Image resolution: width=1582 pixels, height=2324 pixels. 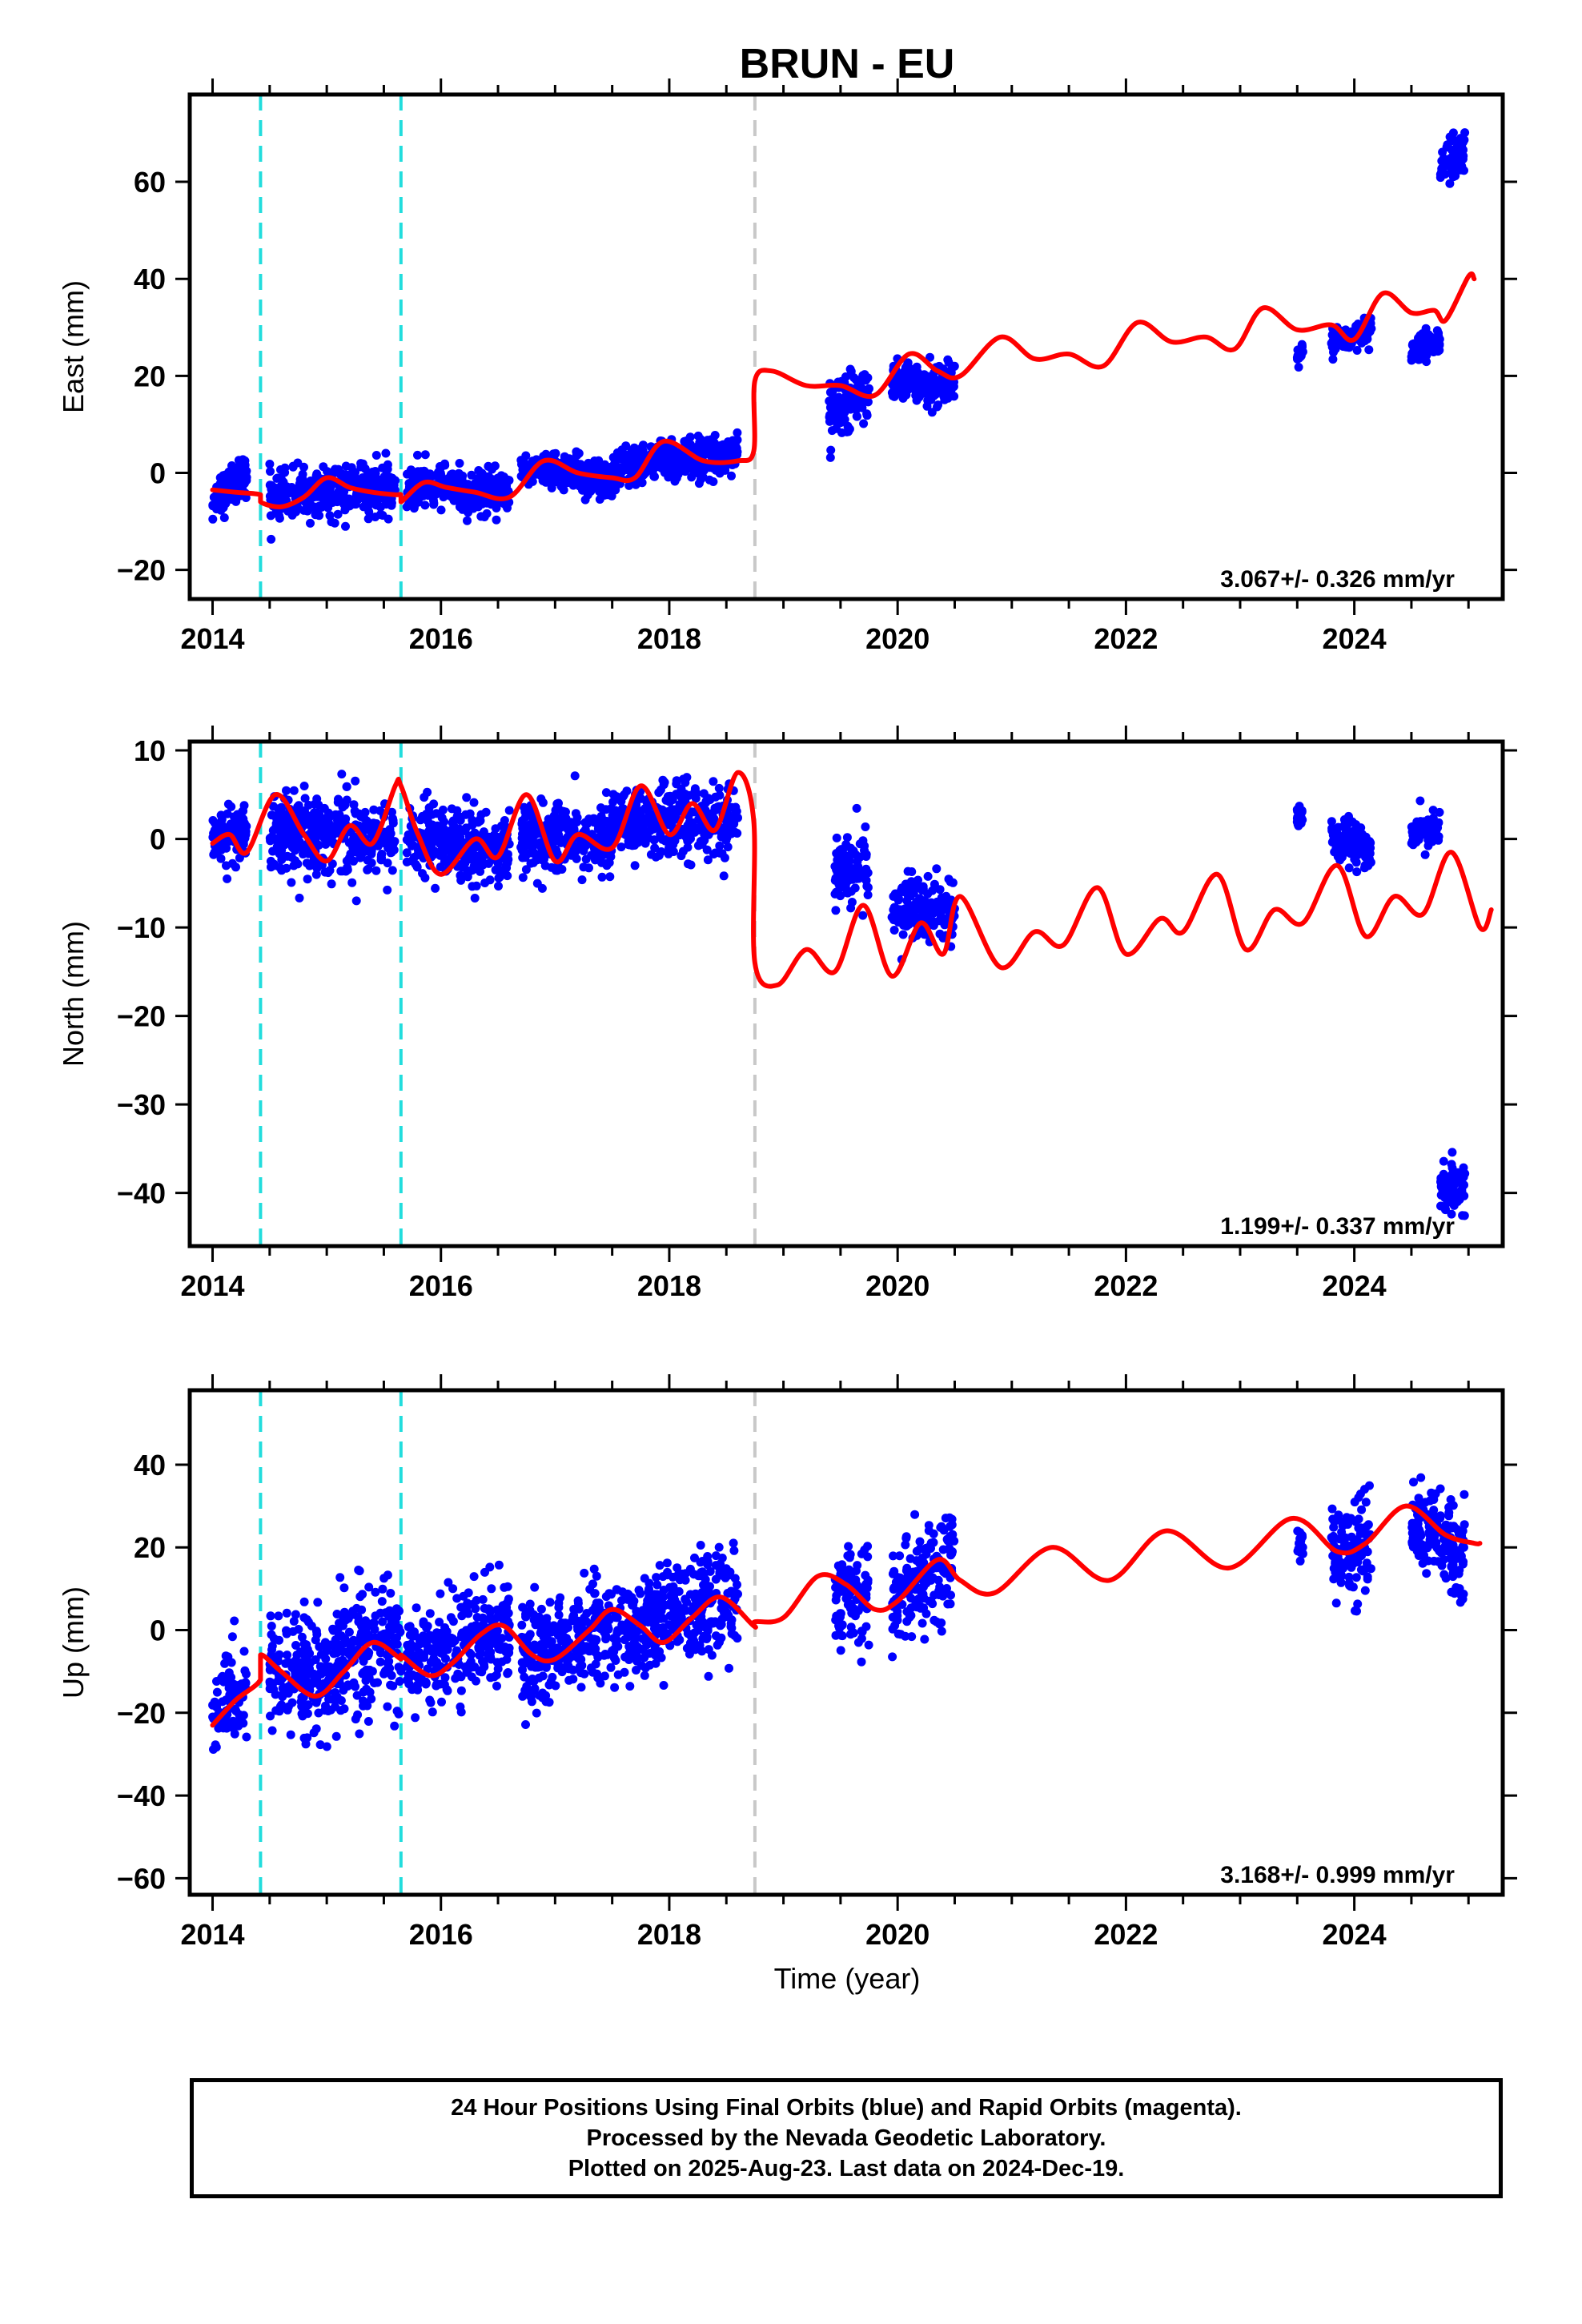 I want to click on x-tick-label: 2016, so click(x=441, y=638).